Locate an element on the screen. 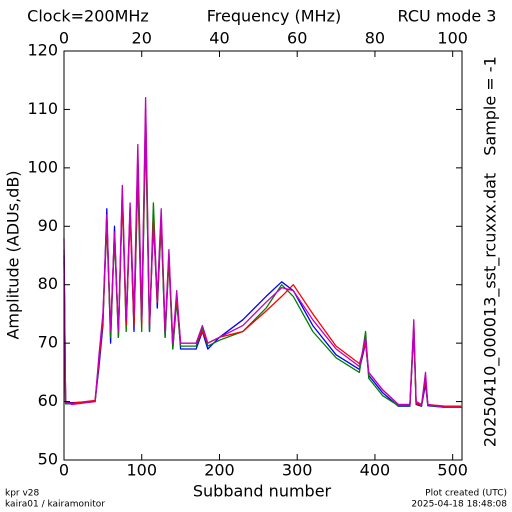 Image resolution: width=512 pixels, height=512 pixels. footer-left: kaira01 / kairamonitor is located at coordinates (55, 505).